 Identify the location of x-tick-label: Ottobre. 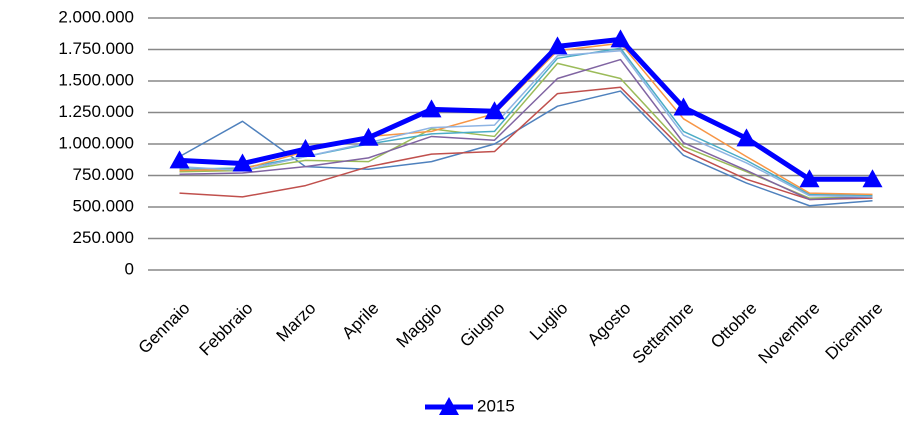
(734, 326).